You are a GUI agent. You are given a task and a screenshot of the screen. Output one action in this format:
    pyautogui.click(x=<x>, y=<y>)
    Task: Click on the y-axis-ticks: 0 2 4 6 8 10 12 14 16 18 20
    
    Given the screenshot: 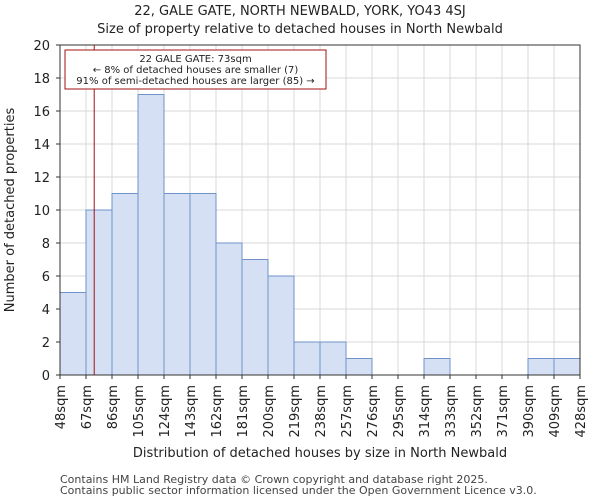 What is the action you would take?
    pyautogui.click(x=46, y=211)
    